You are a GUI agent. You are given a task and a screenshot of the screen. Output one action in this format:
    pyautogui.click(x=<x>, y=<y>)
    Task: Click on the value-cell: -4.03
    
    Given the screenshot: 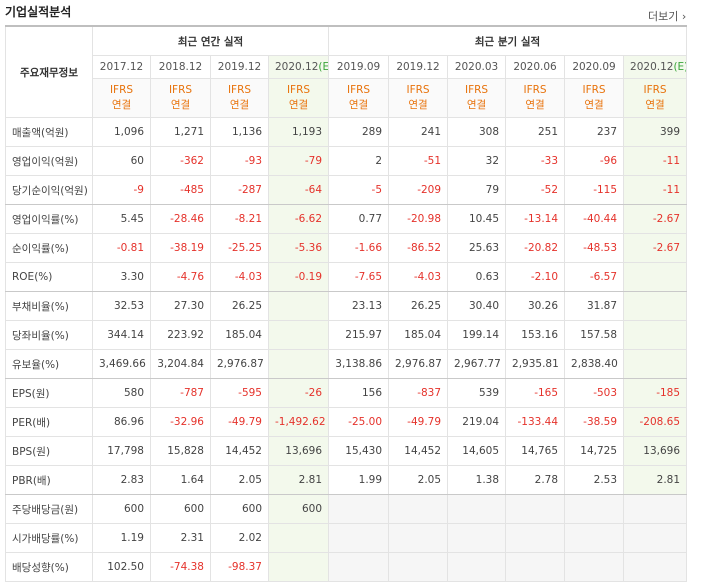 What is the action you would take?
    pyautogui.click(x=418, y=277)
    